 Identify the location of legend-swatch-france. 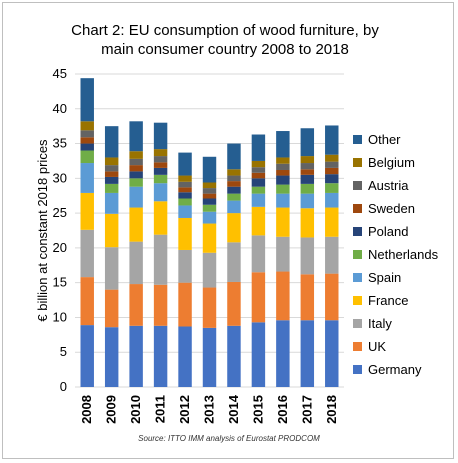
(357, 300).